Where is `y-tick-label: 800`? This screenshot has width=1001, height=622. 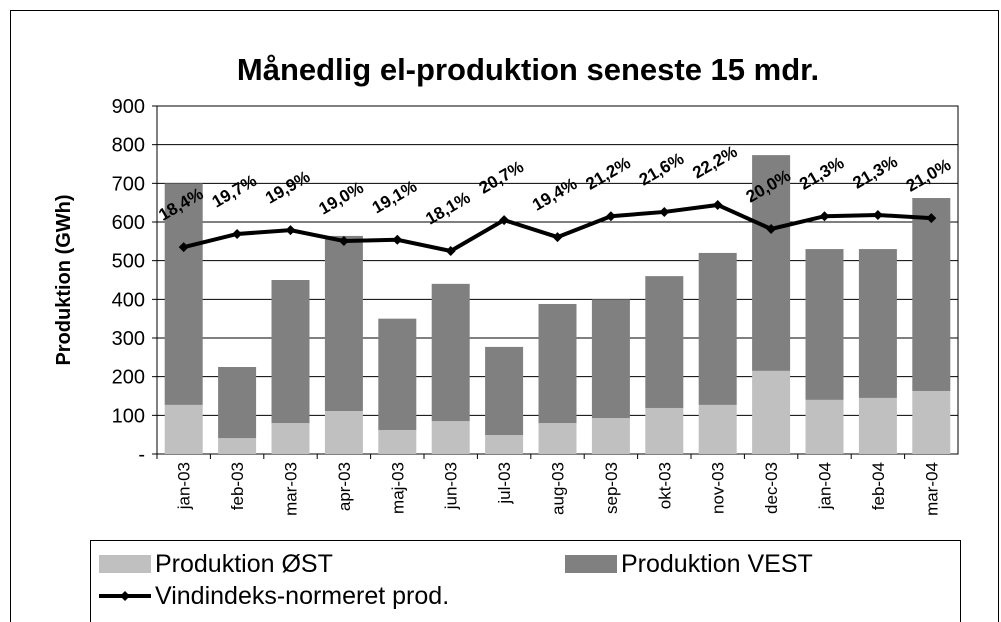
y-tick-label: 800 is located at coordinates (128, 146).